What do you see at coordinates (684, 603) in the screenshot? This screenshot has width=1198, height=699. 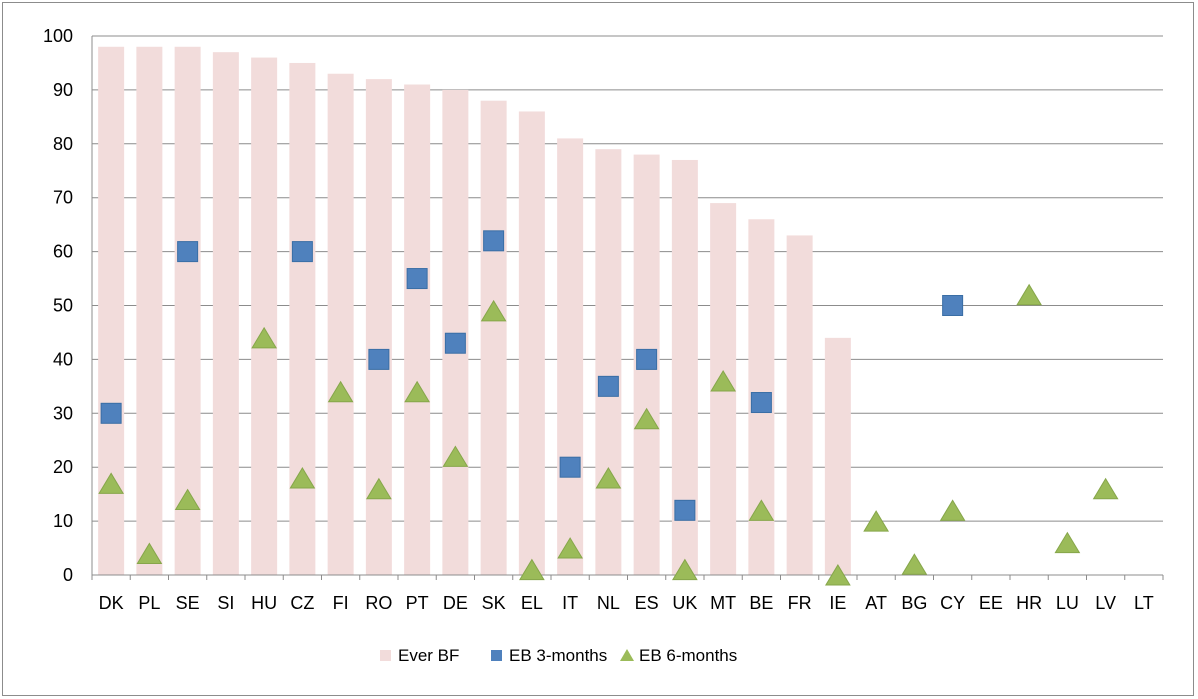 I see `x-tick-label-uk: UK` at bounding box center [684, 603].